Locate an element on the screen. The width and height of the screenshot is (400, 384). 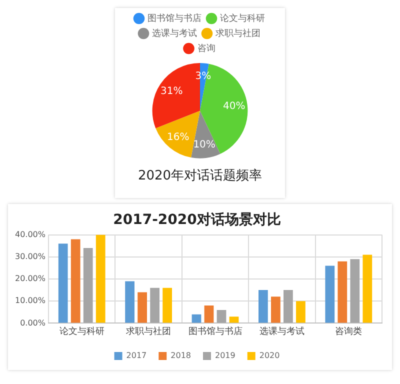
x-tick-label: 图书馆与书店 is located at coordinates (215, 331).